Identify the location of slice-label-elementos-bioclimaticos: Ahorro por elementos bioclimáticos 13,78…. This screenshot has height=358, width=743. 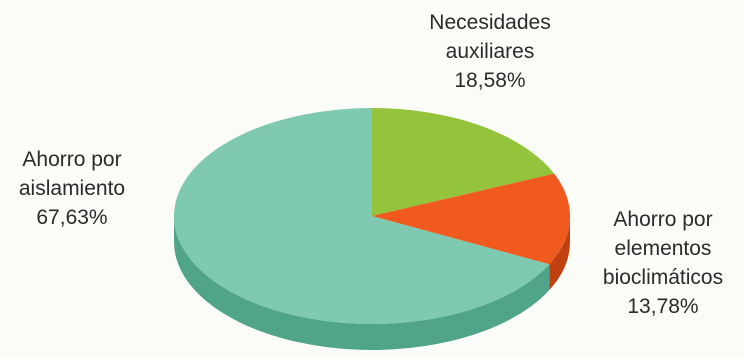
(663, 263).